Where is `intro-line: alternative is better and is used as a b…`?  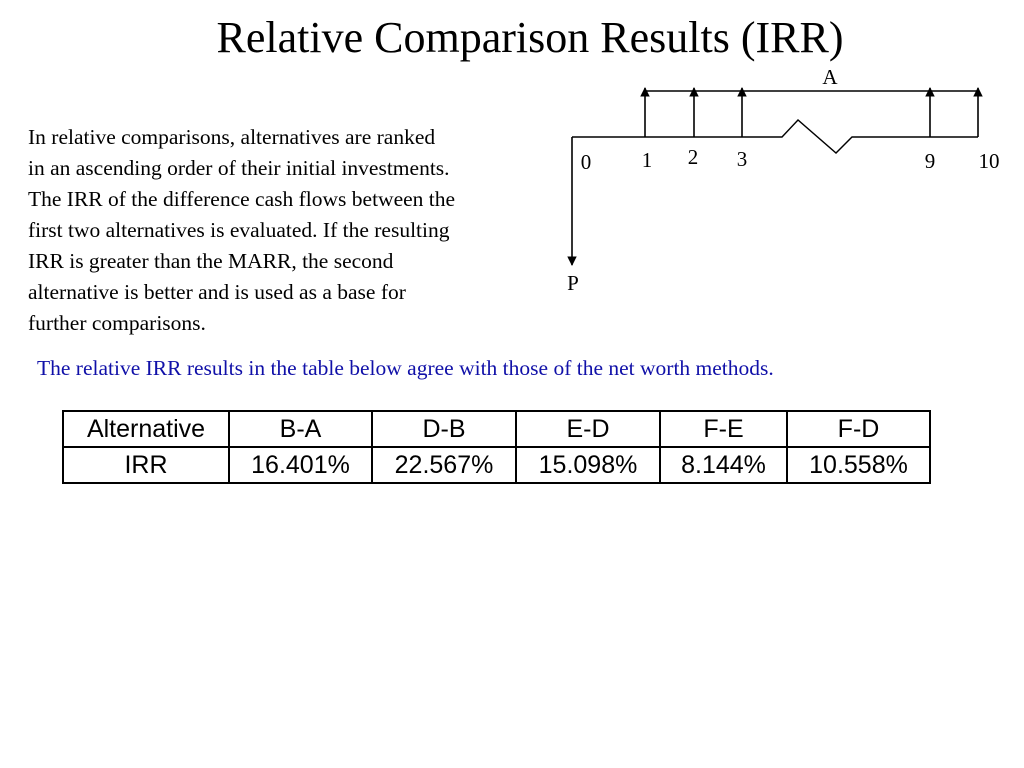
intro-line: alternative is better and is used as a b… is located at coordinates (217, 292).